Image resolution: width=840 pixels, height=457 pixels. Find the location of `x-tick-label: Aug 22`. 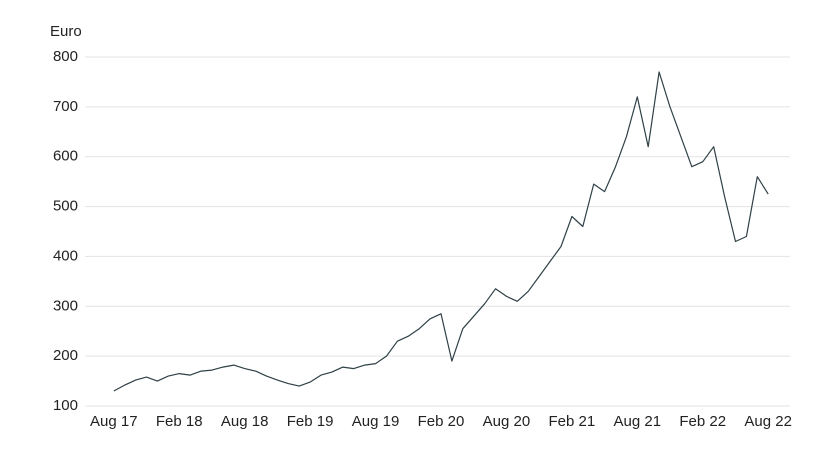

x-tick-label: Aug 22 is located at coordinates (768, 421).